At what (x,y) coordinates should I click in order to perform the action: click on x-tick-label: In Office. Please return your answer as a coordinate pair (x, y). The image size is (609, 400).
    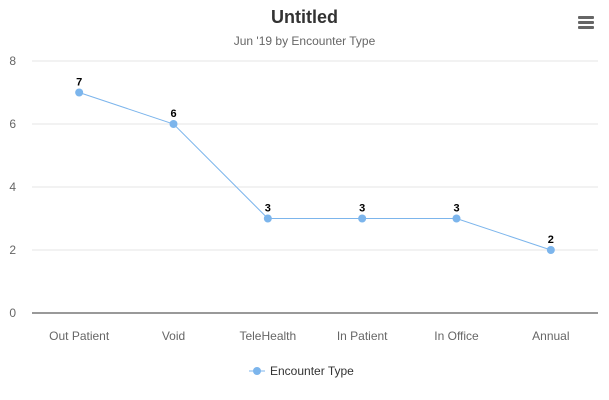
    Looking at the image, I should click on (456, 336).